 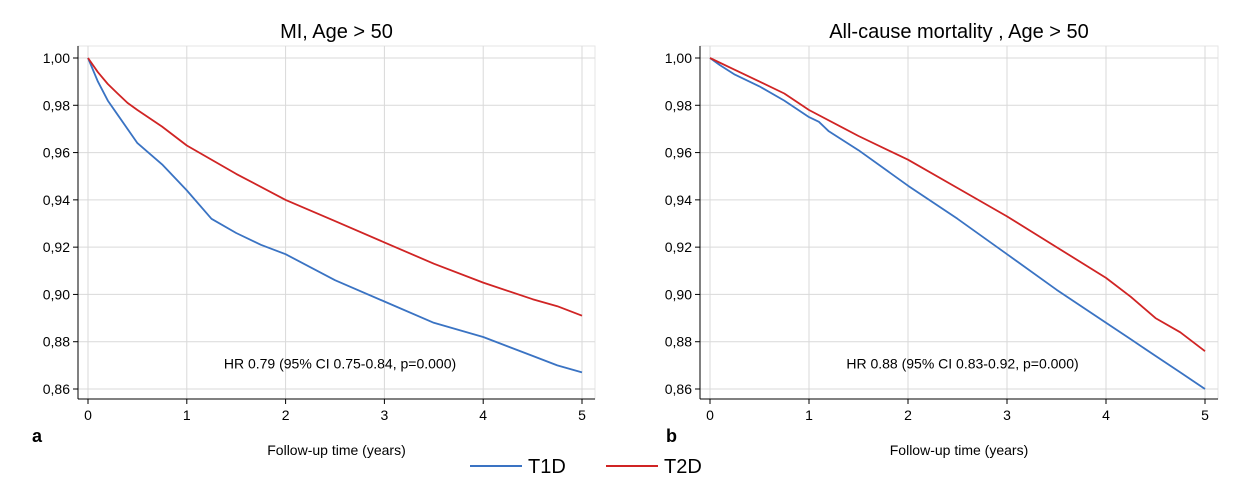 I want to click on hazard-ratio-annotation: HR 0.88 (95% CI 0.83-0.92, p=0.000), so click(x=962, y=364).